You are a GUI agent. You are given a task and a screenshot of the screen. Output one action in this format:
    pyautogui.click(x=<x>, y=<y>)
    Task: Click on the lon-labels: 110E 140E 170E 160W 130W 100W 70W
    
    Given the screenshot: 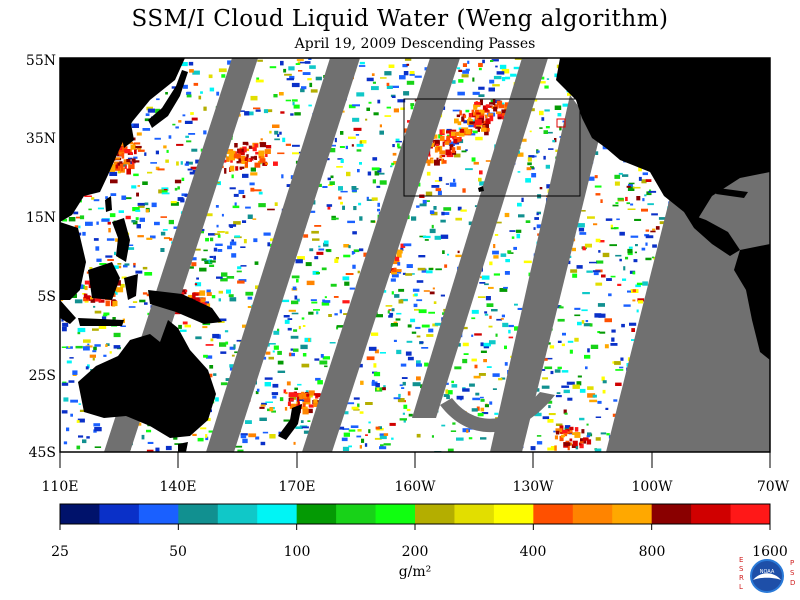 What is the action you would take?
    pyautogui.click(x=416, y=487)
    